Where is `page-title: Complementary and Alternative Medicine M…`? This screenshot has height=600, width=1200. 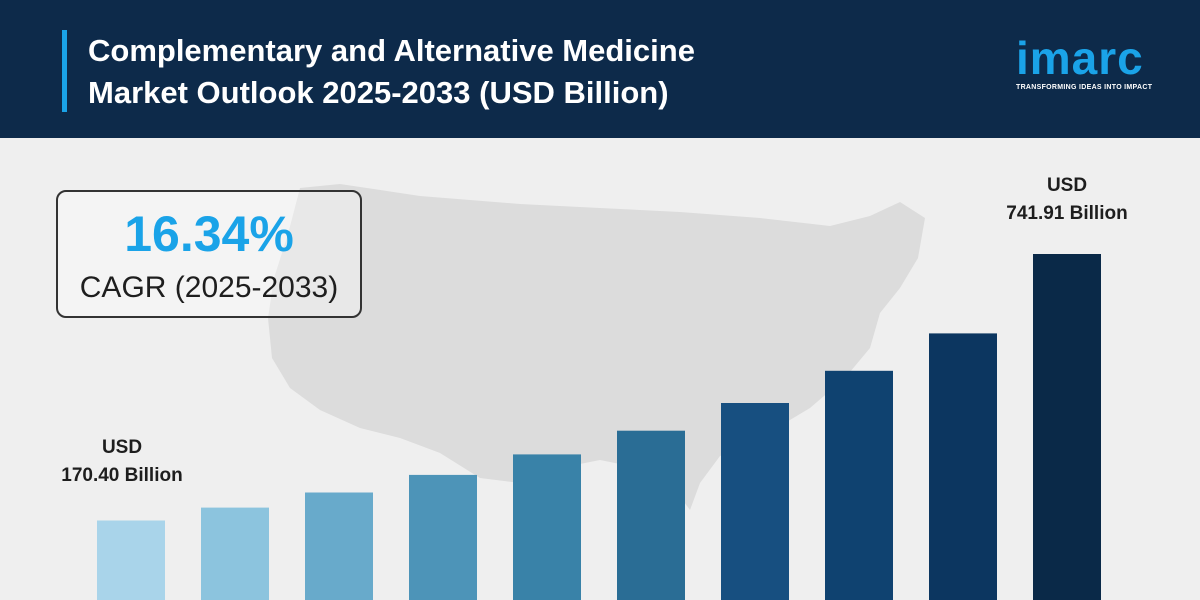 page-title: Complementary and Alternative Medicine M… is located at coordinates (528, 72).